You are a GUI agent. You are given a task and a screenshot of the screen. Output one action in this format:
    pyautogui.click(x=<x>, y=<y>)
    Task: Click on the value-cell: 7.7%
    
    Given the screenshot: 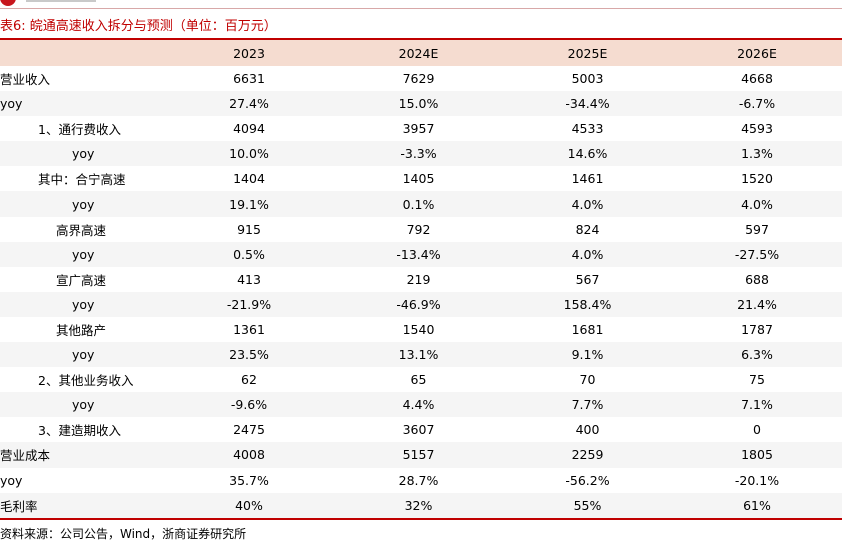 What is the action you would take?
    pyautogui.click(x=587, y=405)
    